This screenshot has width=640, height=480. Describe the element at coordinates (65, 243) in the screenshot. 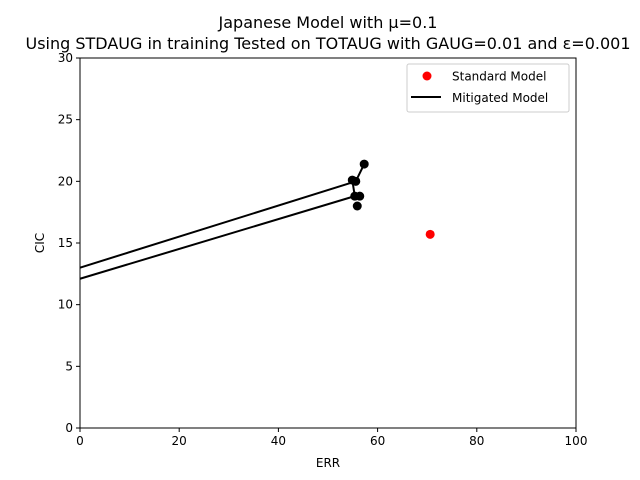

I see `y-tick-label: 15` at that location.